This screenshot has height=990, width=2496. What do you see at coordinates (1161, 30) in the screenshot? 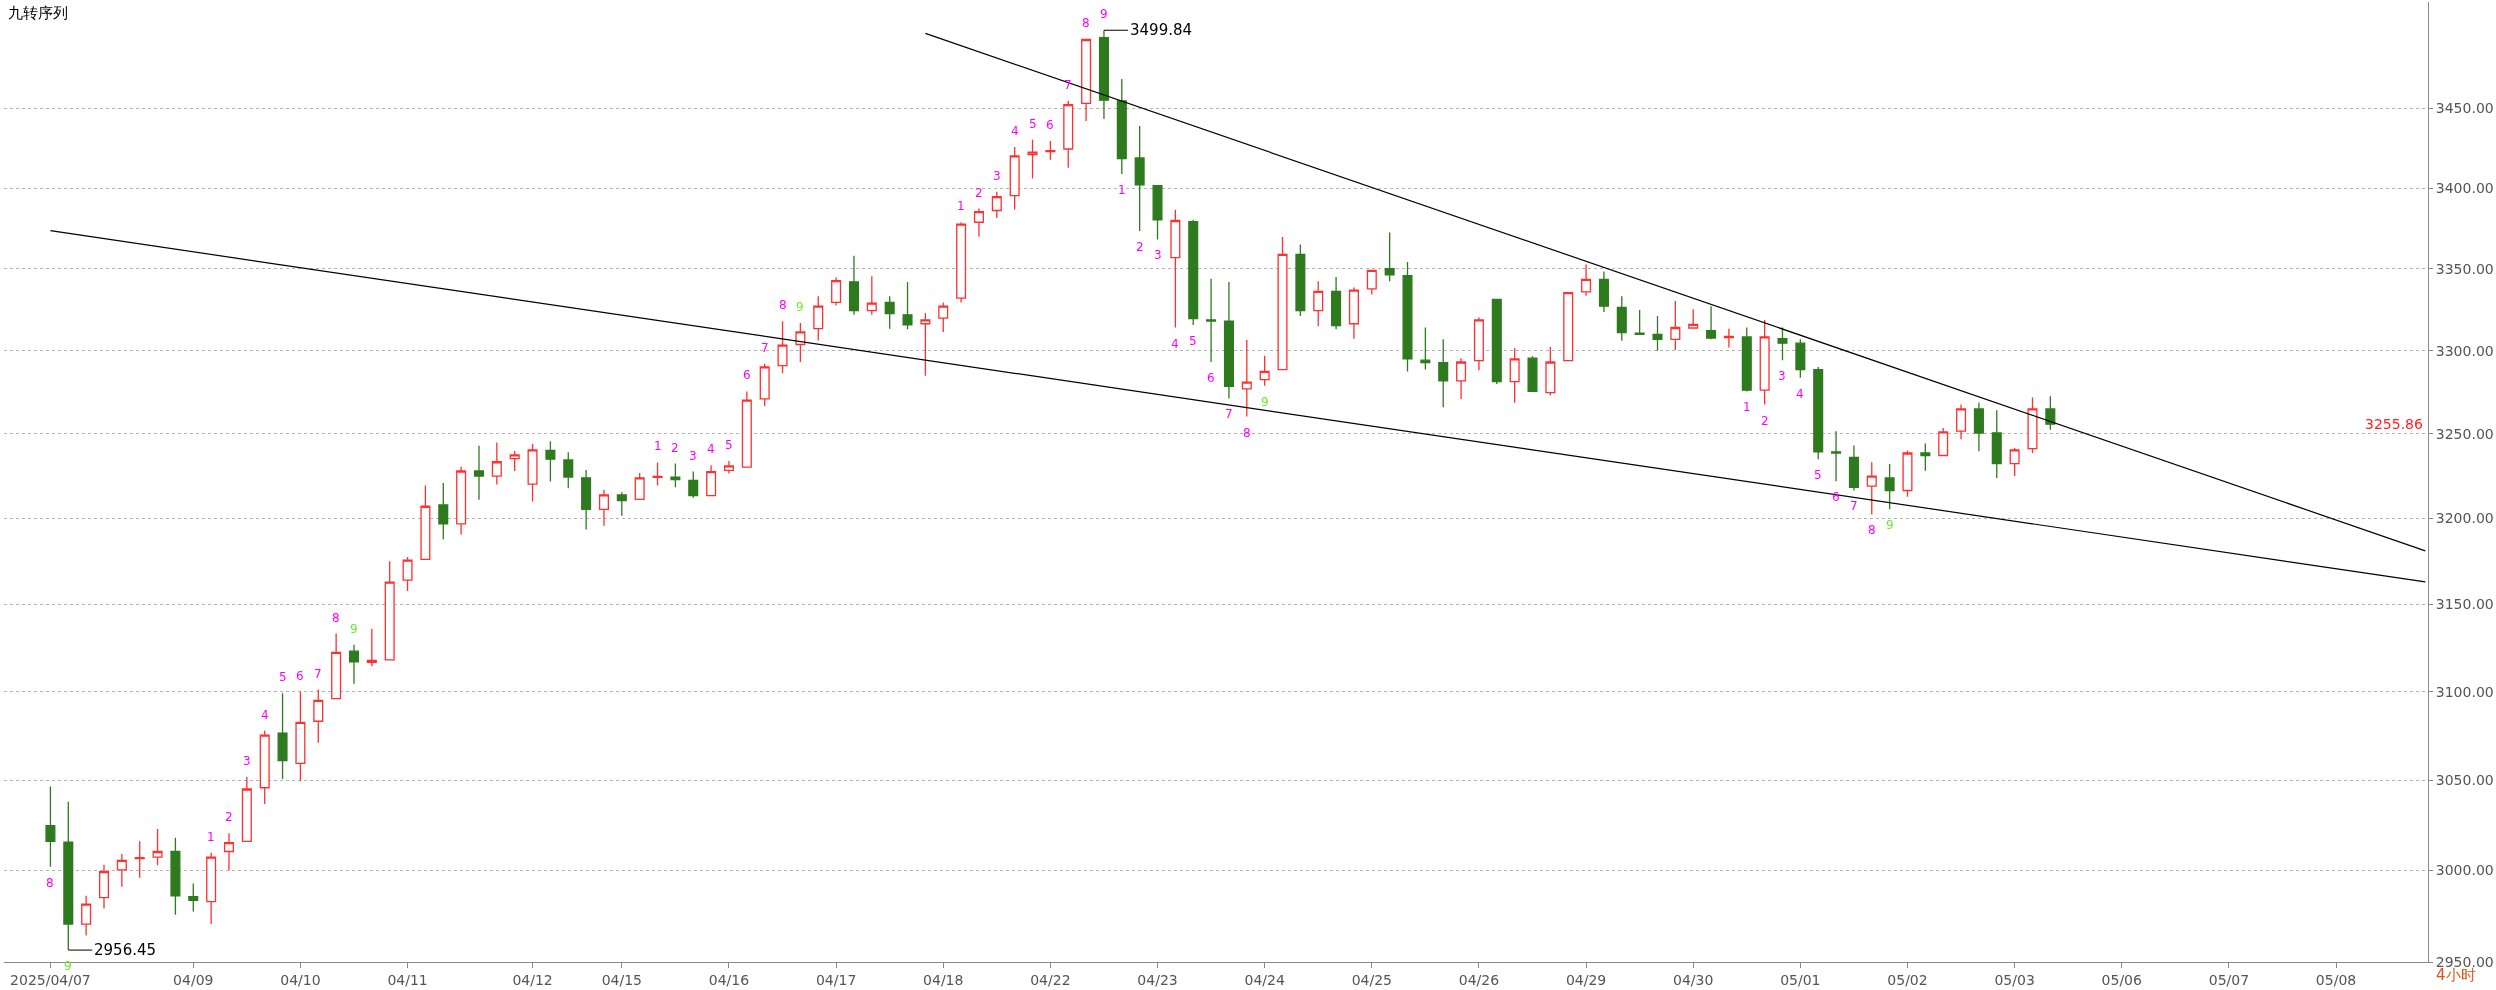
I see `annotation: 3499.84` at bounding box center [1161, 30].